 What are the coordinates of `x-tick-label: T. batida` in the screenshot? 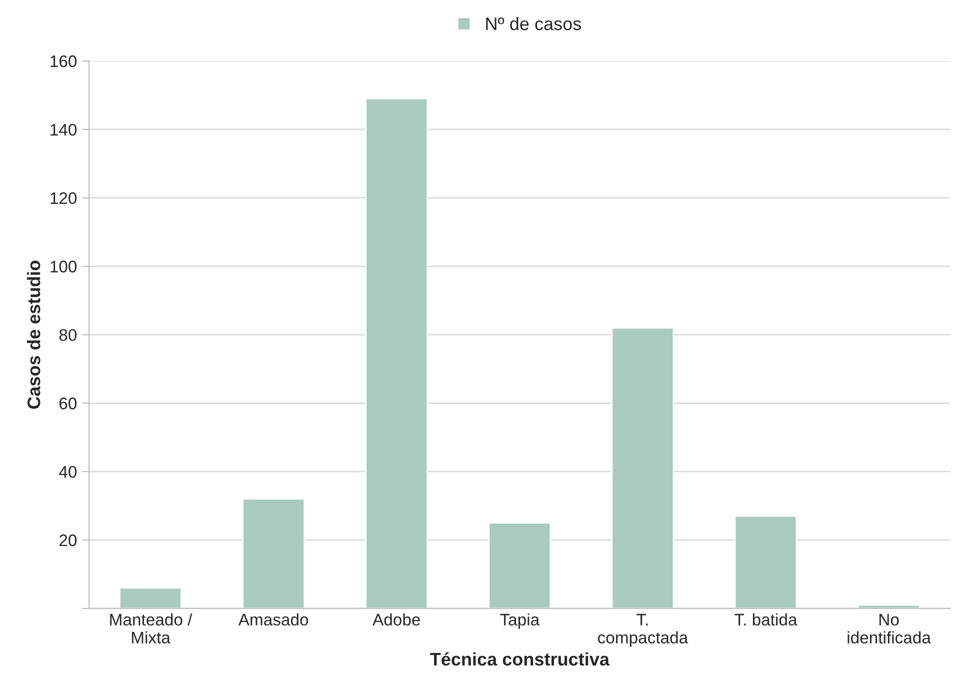 It's located at (766, 619).